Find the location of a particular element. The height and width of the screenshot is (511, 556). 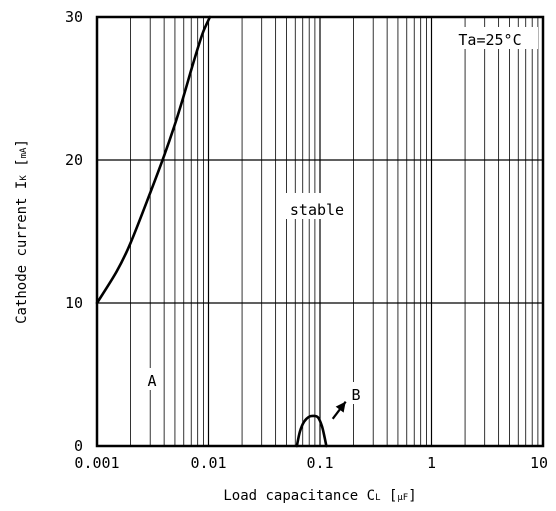

y-tick-labels: 0 10 20 30 is located at coordinates (74, 231).